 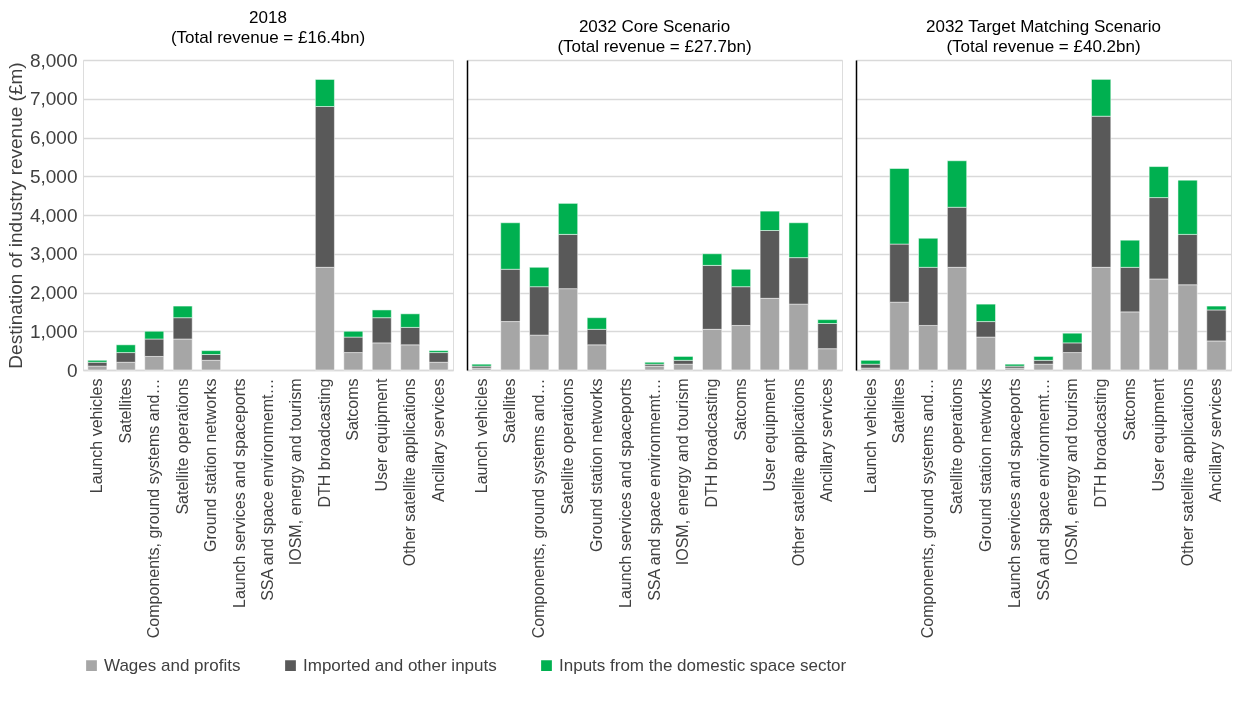 I want to click on y-tick-label: 0, so click(x=72, y=370).